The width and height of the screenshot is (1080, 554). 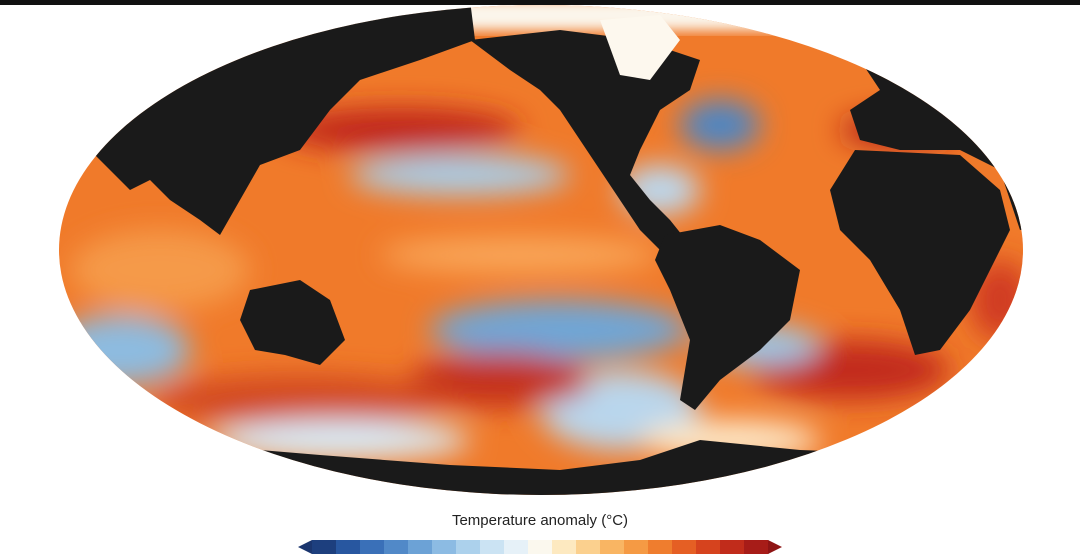 I want to click on top-bar, so click(x=540, y=2).